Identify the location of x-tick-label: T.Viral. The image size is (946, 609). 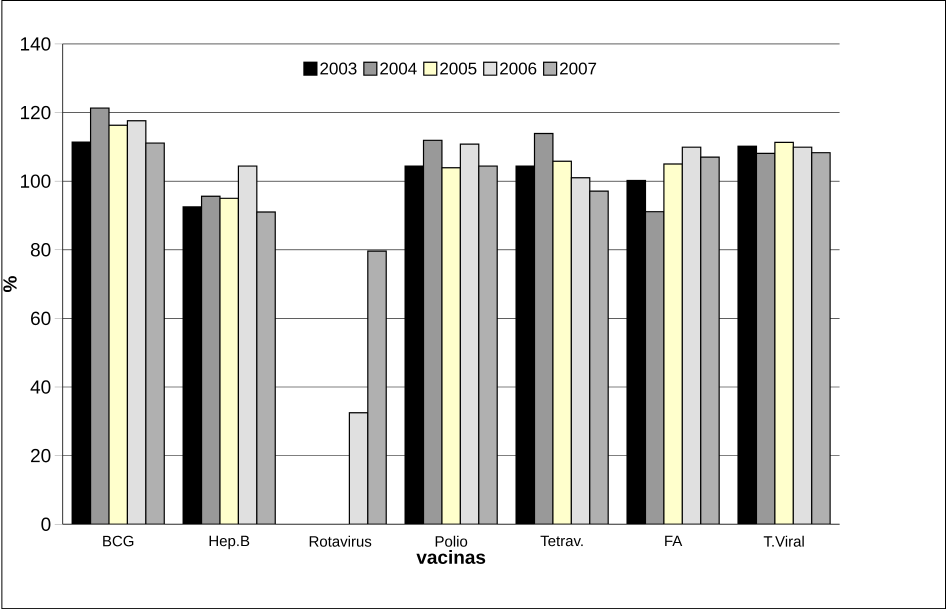
(784, 541).